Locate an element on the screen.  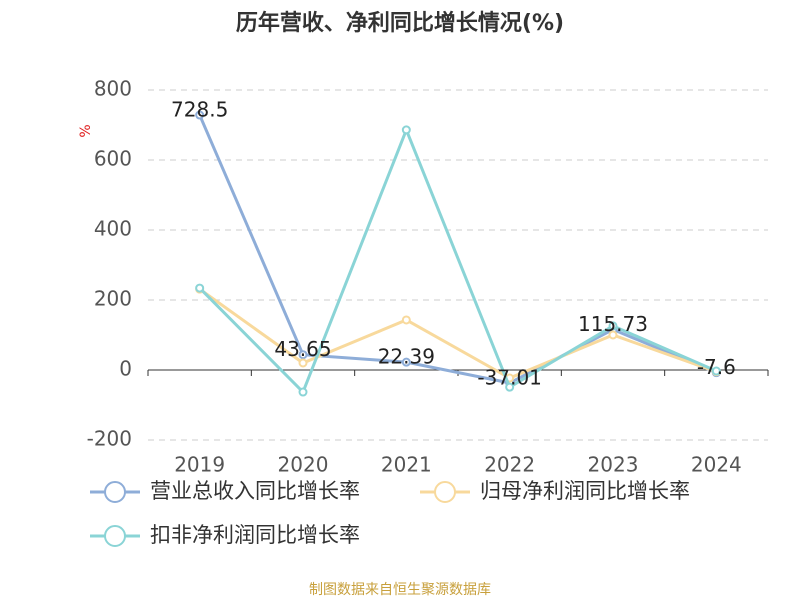
x-tick-label: 2023 is located at coordinates (613, 465).